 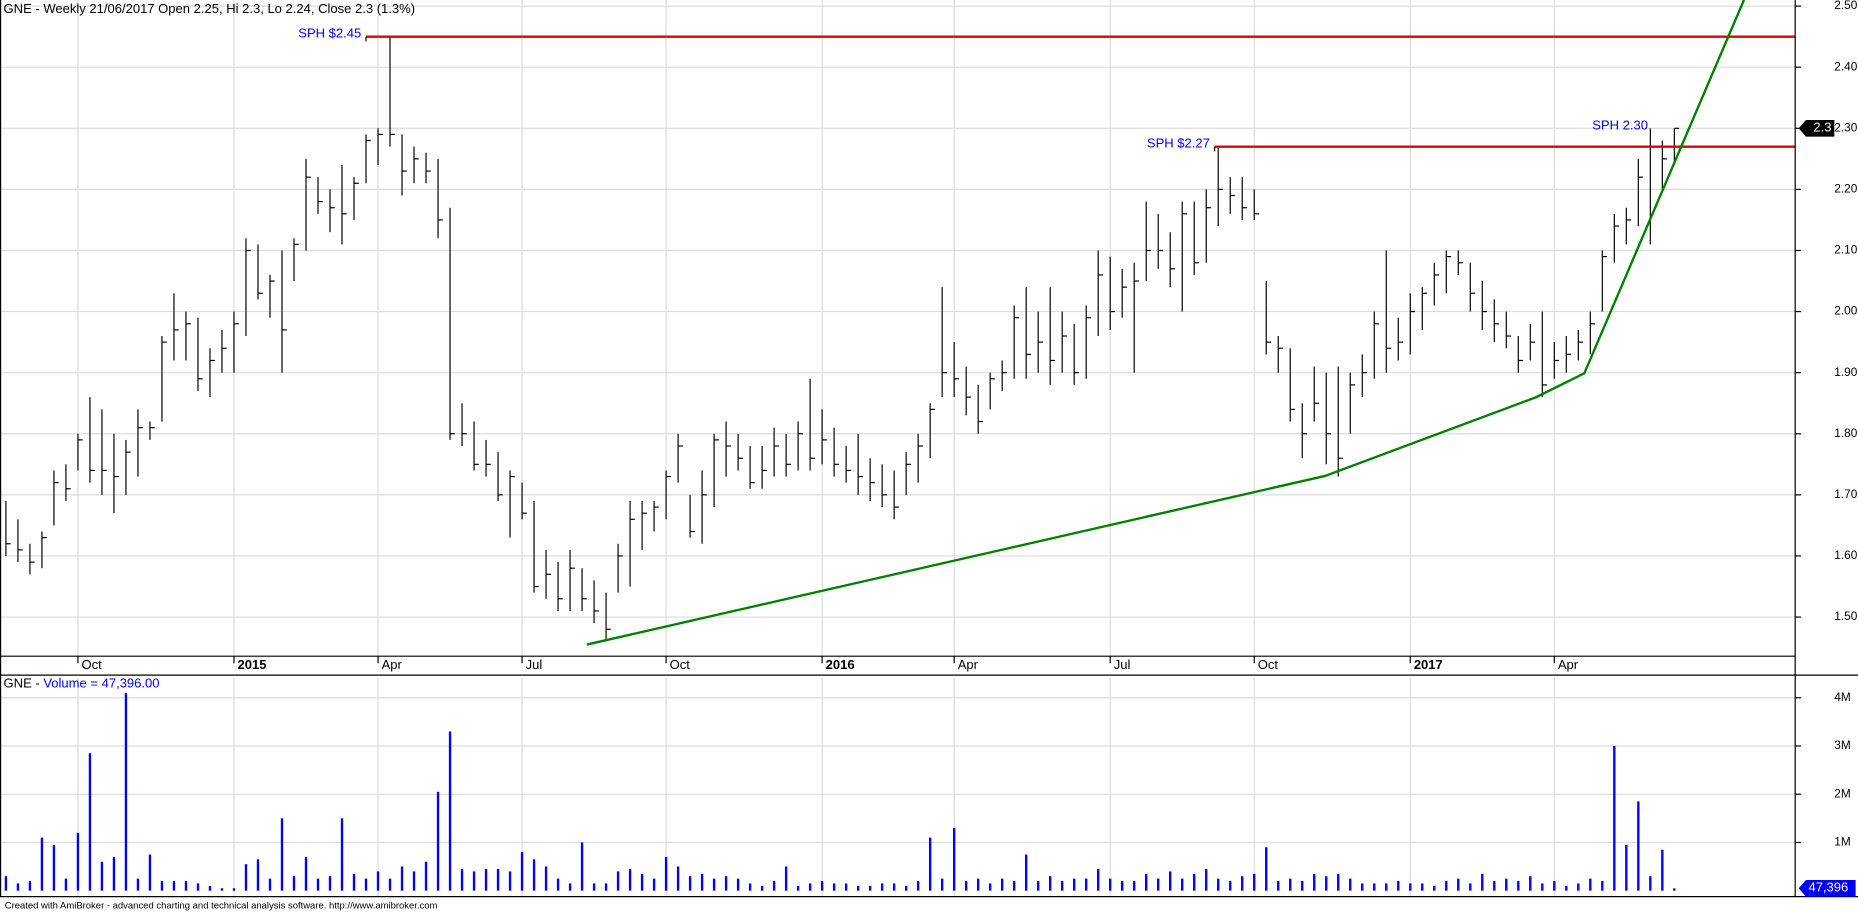 What do you see at coordinates (329, 33) in the screenshot?
I see `resistance-label: SPH $2.45` at bounding box center [329, 33].